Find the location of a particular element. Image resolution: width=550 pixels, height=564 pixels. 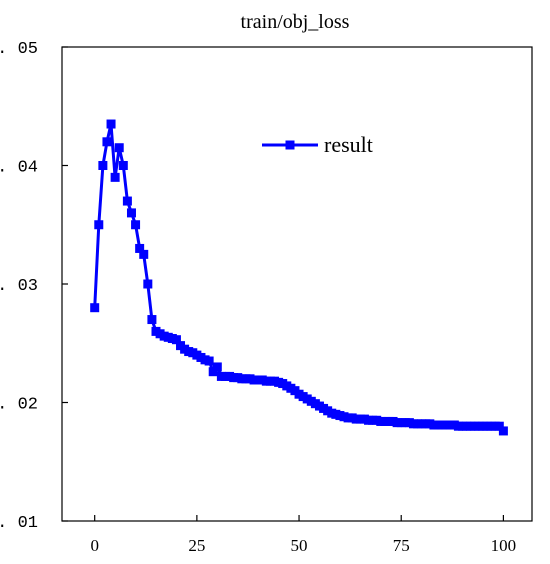

y-tick-label: 0. 04 is located at coordinates (19, 168).